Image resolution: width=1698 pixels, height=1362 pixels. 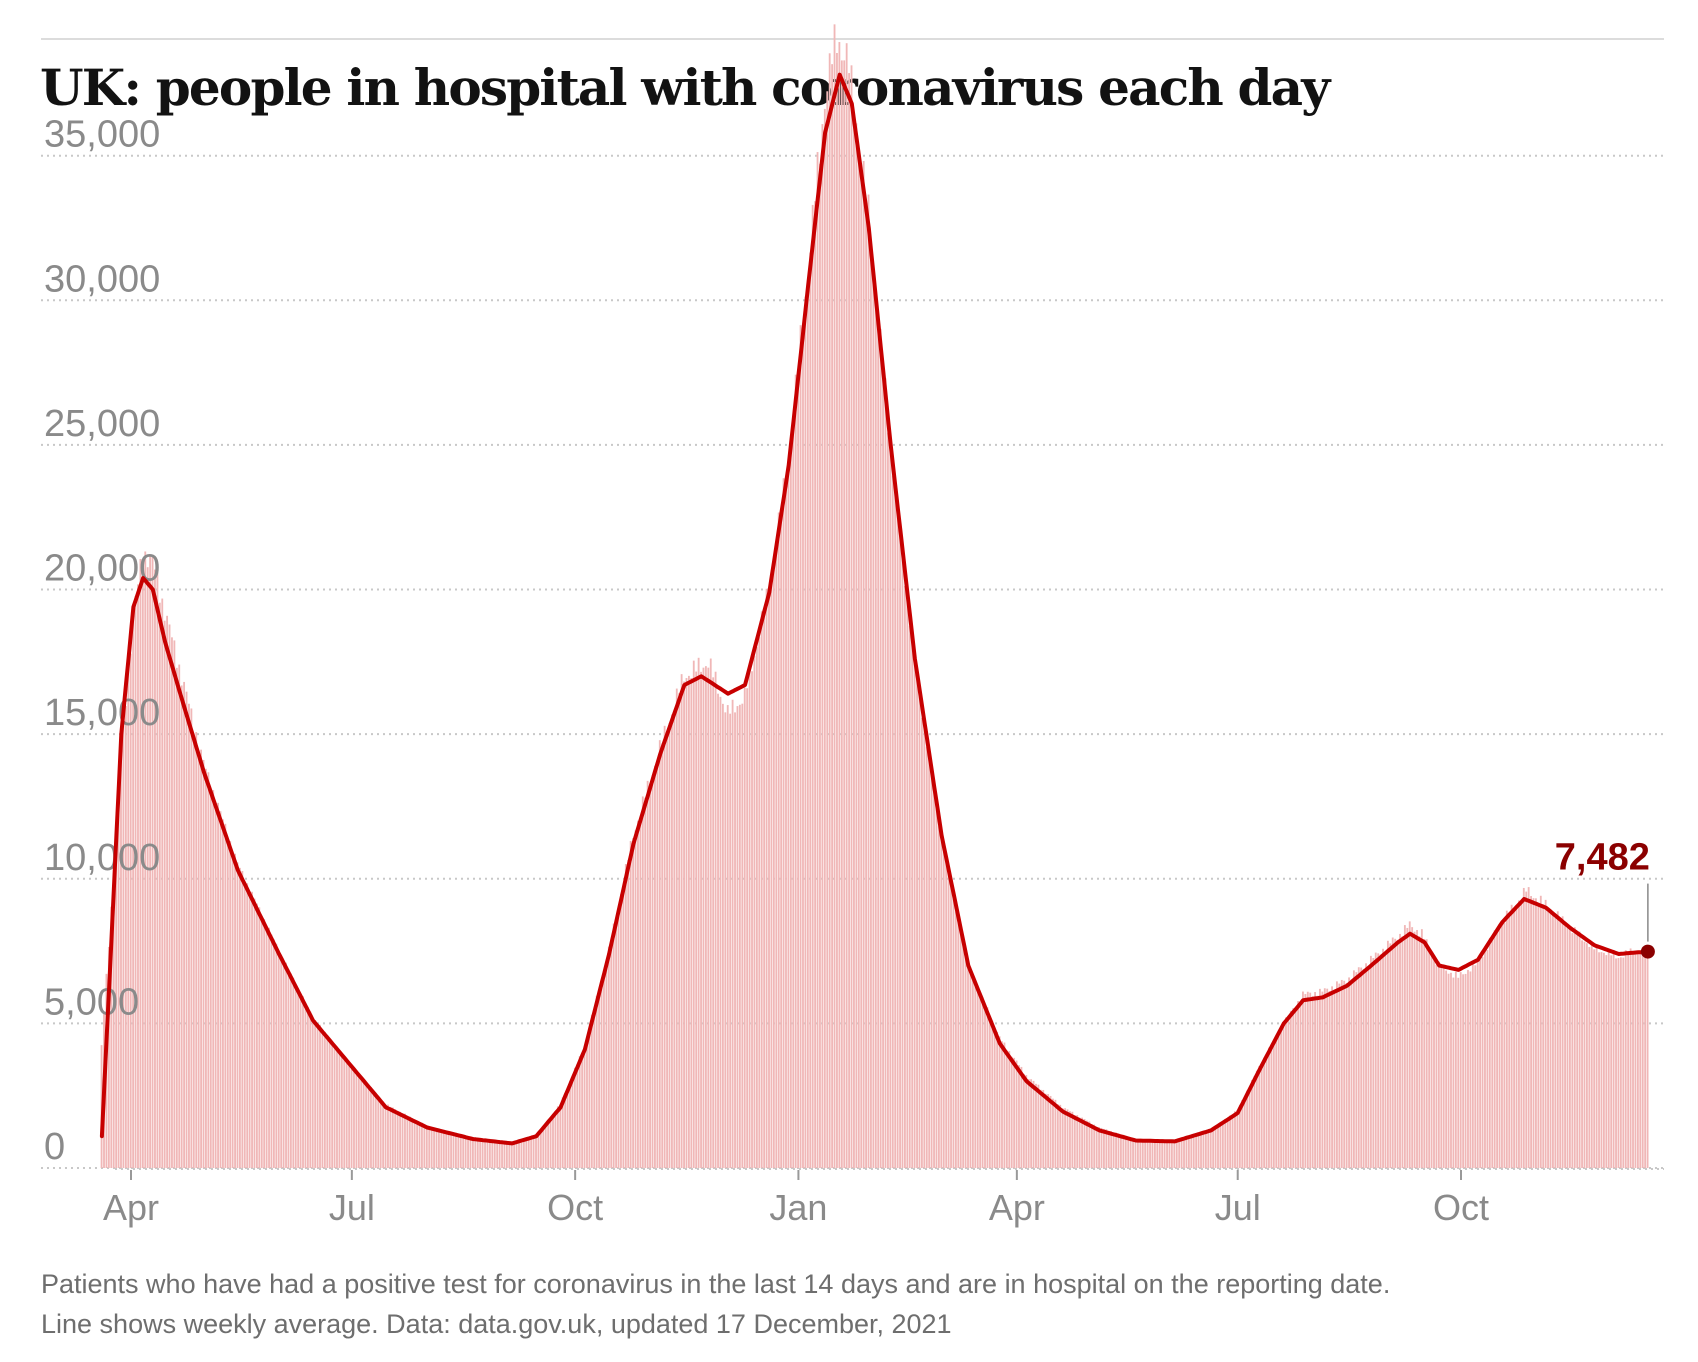 What do you see at coordinates (102, 858) in the screenshot?
I see `y-tick-label: 10,000` at bounding box center [102, 858].